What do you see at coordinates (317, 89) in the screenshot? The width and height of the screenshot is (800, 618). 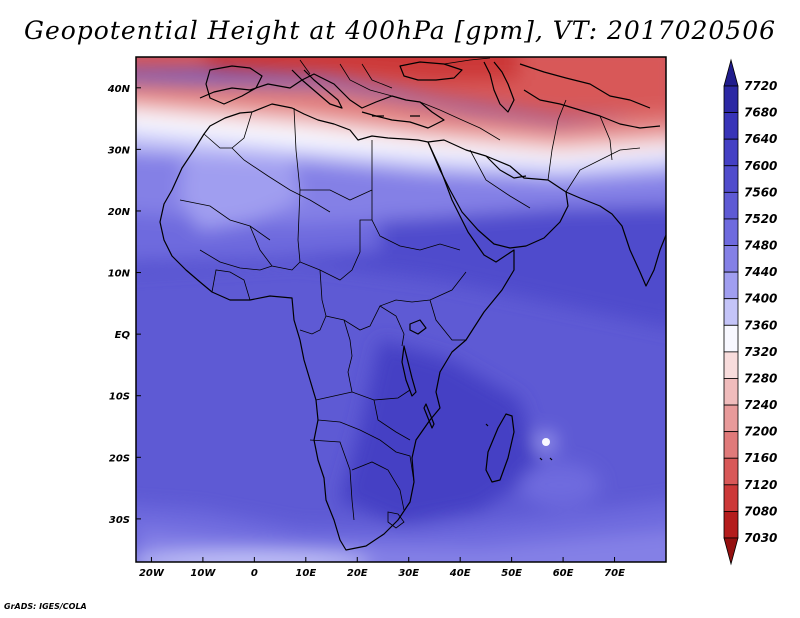 I see `italy-coast` at bounding box center [317, 89].